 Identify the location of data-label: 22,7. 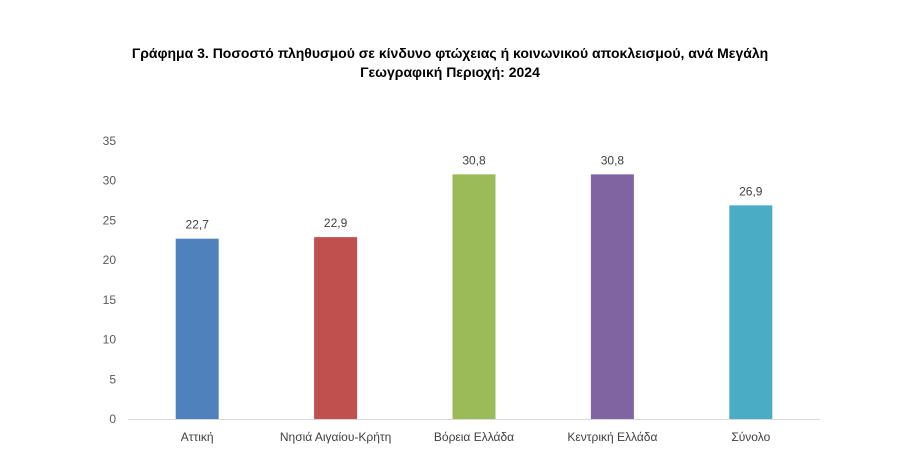
(198, 225).